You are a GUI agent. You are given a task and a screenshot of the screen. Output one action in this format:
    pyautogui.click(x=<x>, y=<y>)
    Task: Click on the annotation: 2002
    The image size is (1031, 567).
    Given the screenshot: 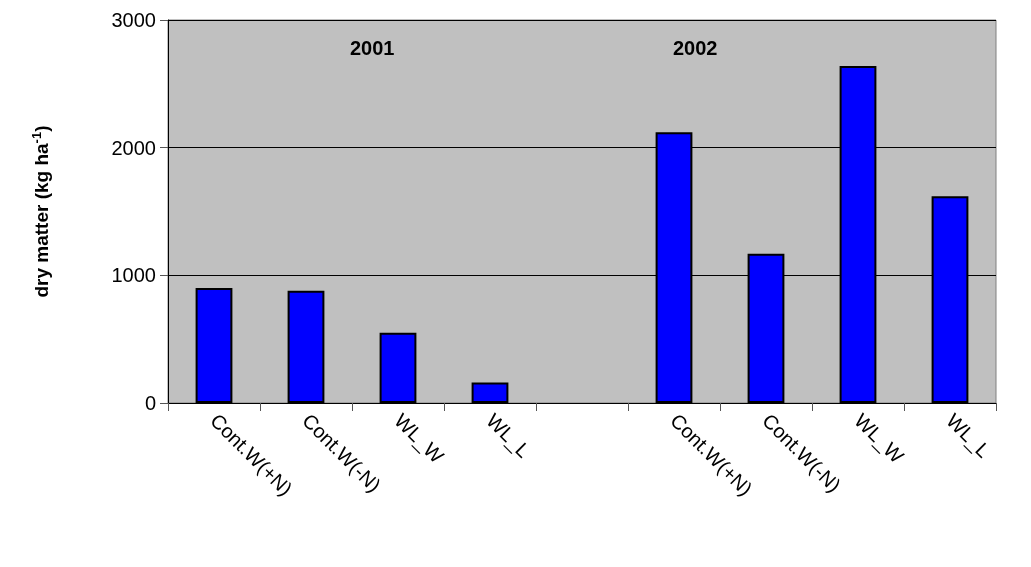 What is the action you would take?
    pyautogui.click(x=695, y=48)
    